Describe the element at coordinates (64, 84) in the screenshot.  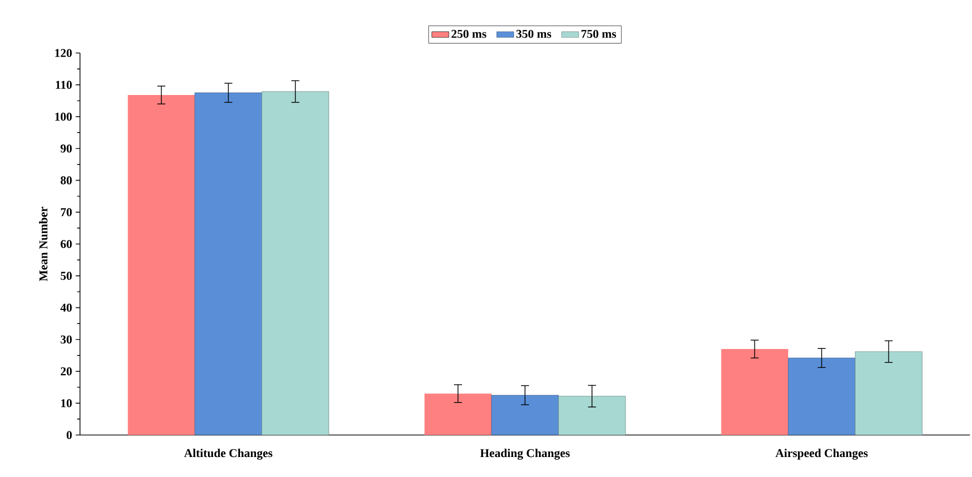
I see `y-tick-label: 110` at that location.